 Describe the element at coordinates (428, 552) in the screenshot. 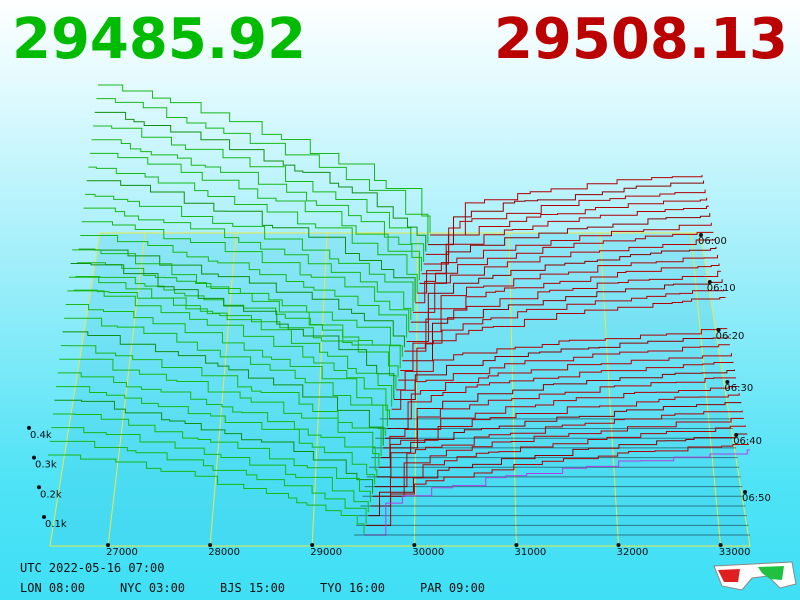

I see `price-label: 30000` at that location.